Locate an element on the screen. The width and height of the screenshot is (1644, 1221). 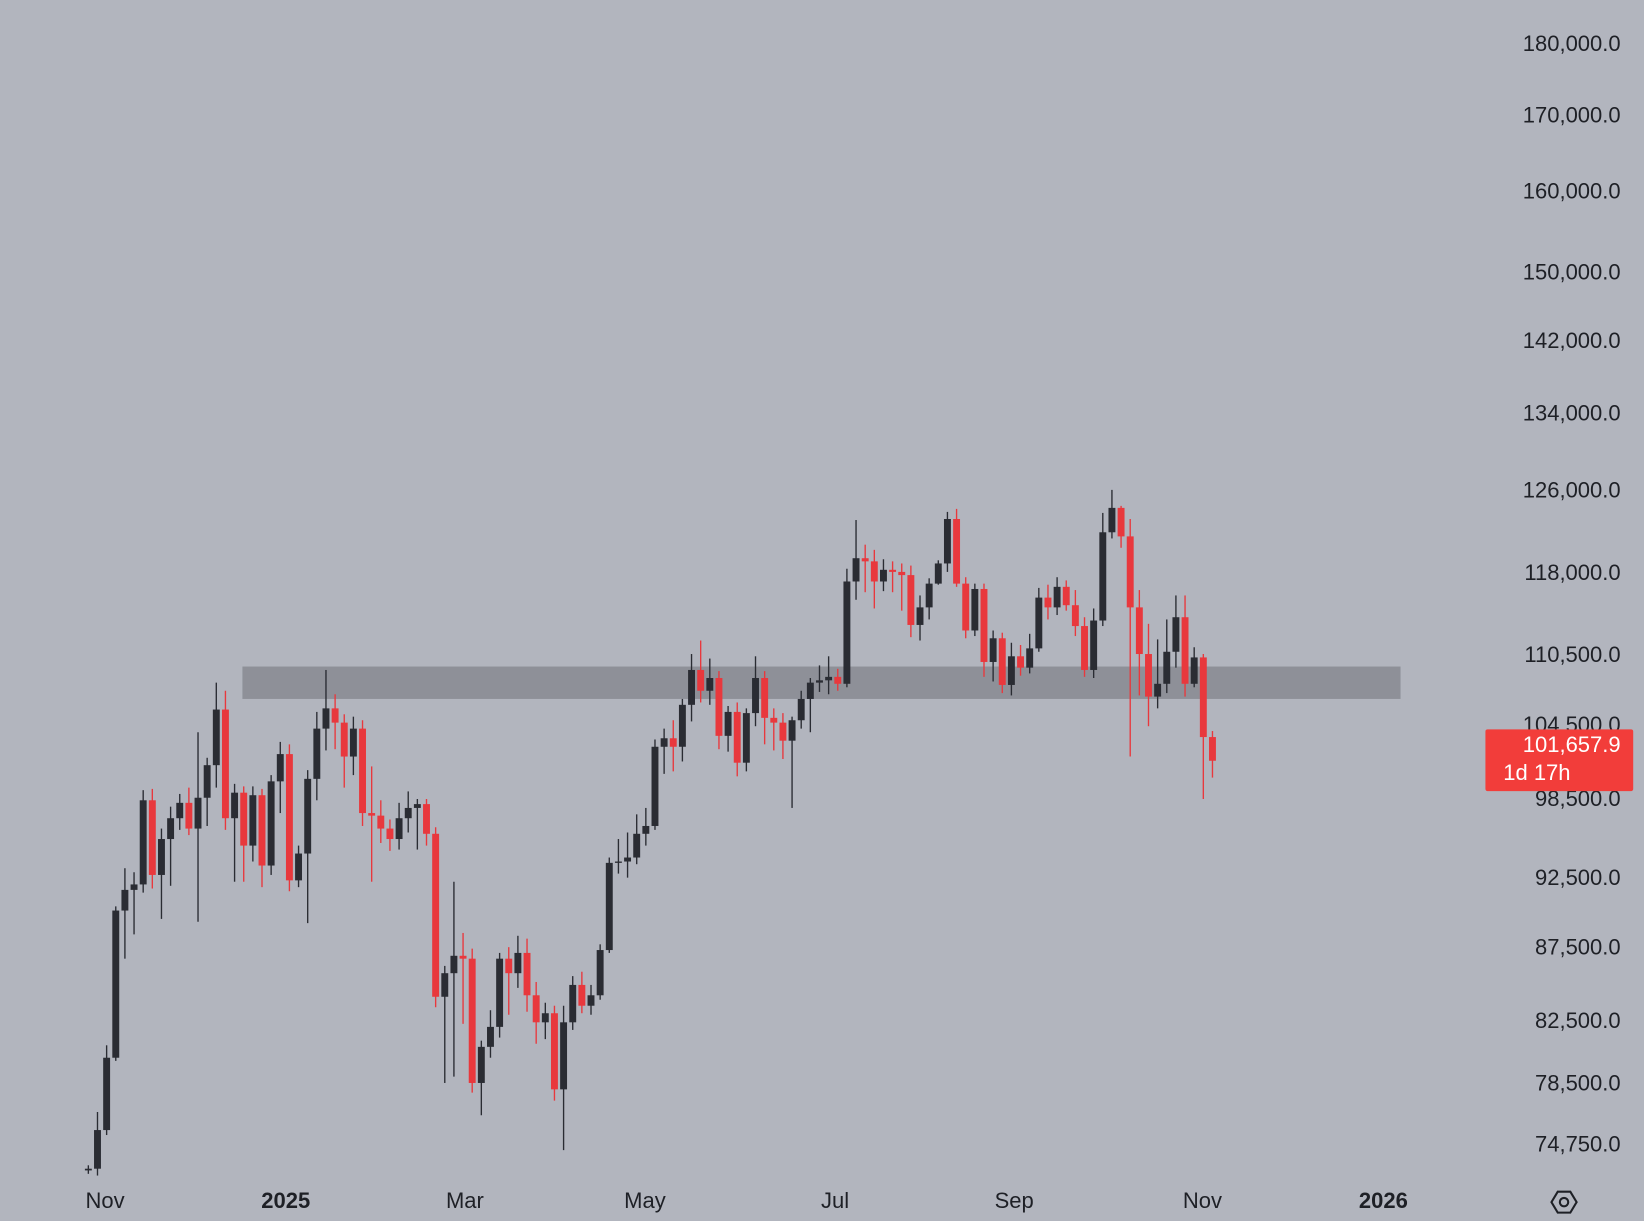
y-tick-label: 180,000.0 is located at coordinates (1572, 43).